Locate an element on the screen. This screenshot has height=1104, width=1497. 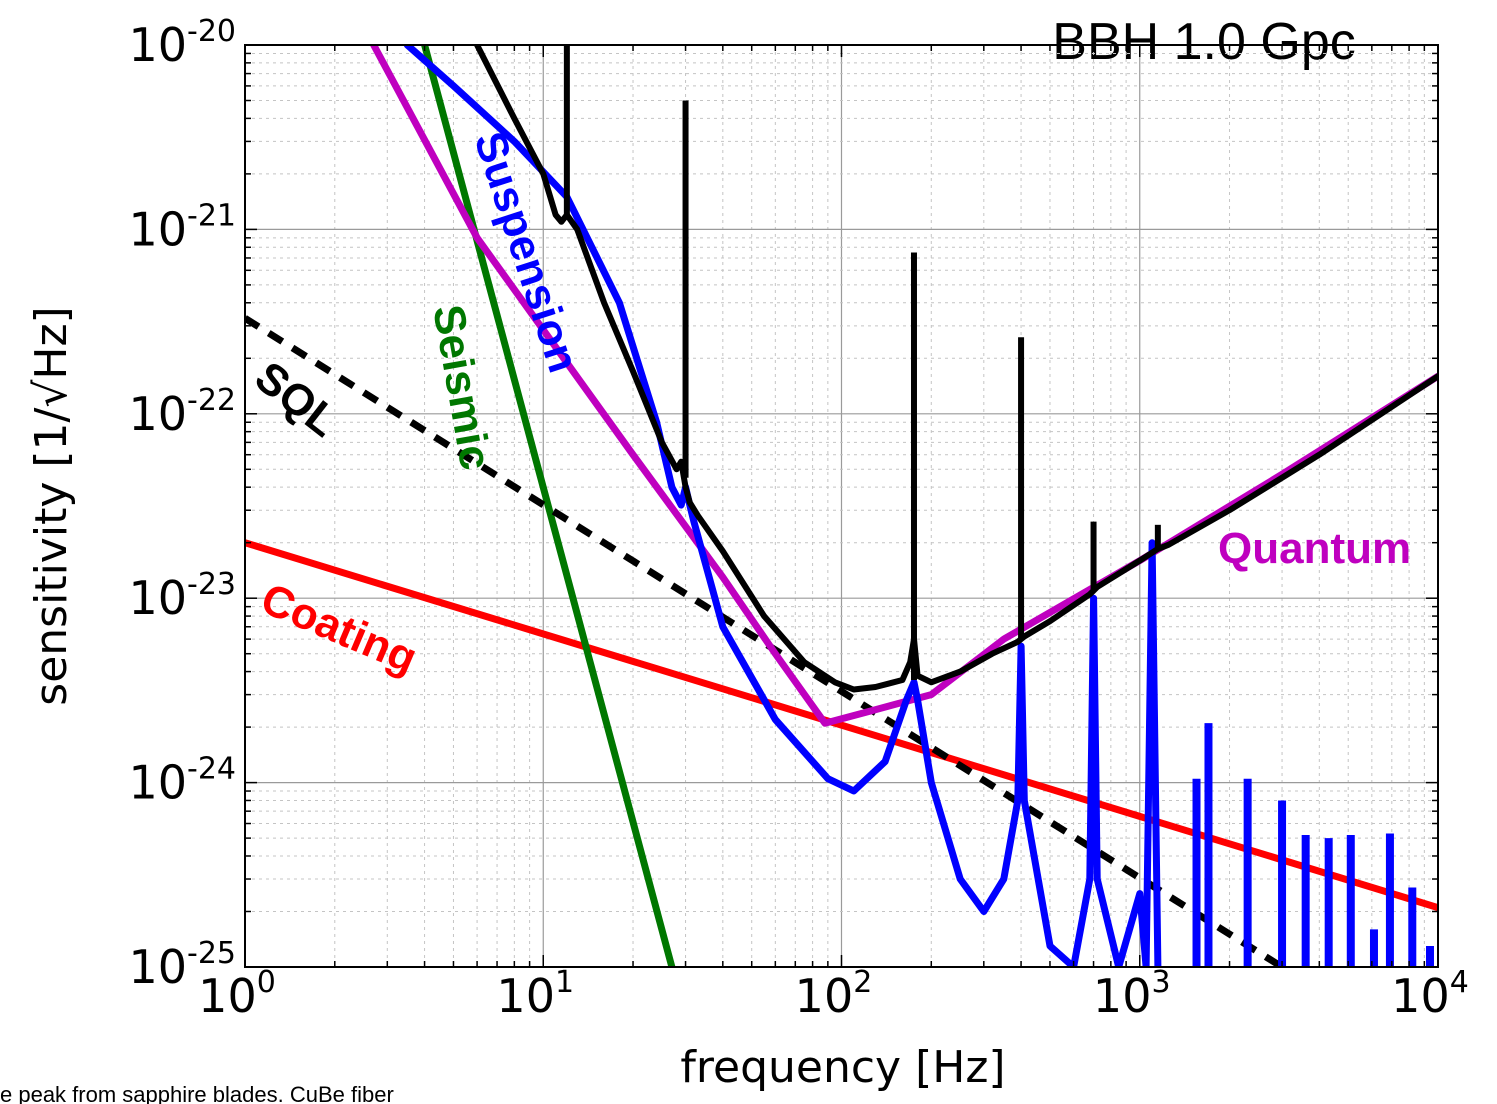
x-tick-label: 104 is located at coordinates (1430, 994).